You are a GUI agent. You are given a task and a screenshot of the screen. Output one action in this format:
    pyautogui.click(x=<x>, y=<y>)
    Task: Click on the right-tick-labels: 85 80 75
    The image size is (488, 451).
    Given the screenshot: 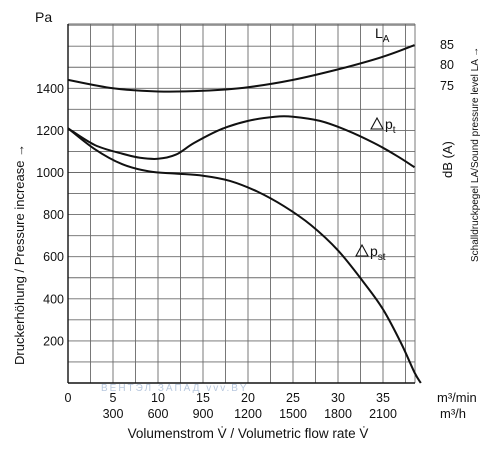 What is the action you would take?
    pyautogui.click(x=447, y=65)
    